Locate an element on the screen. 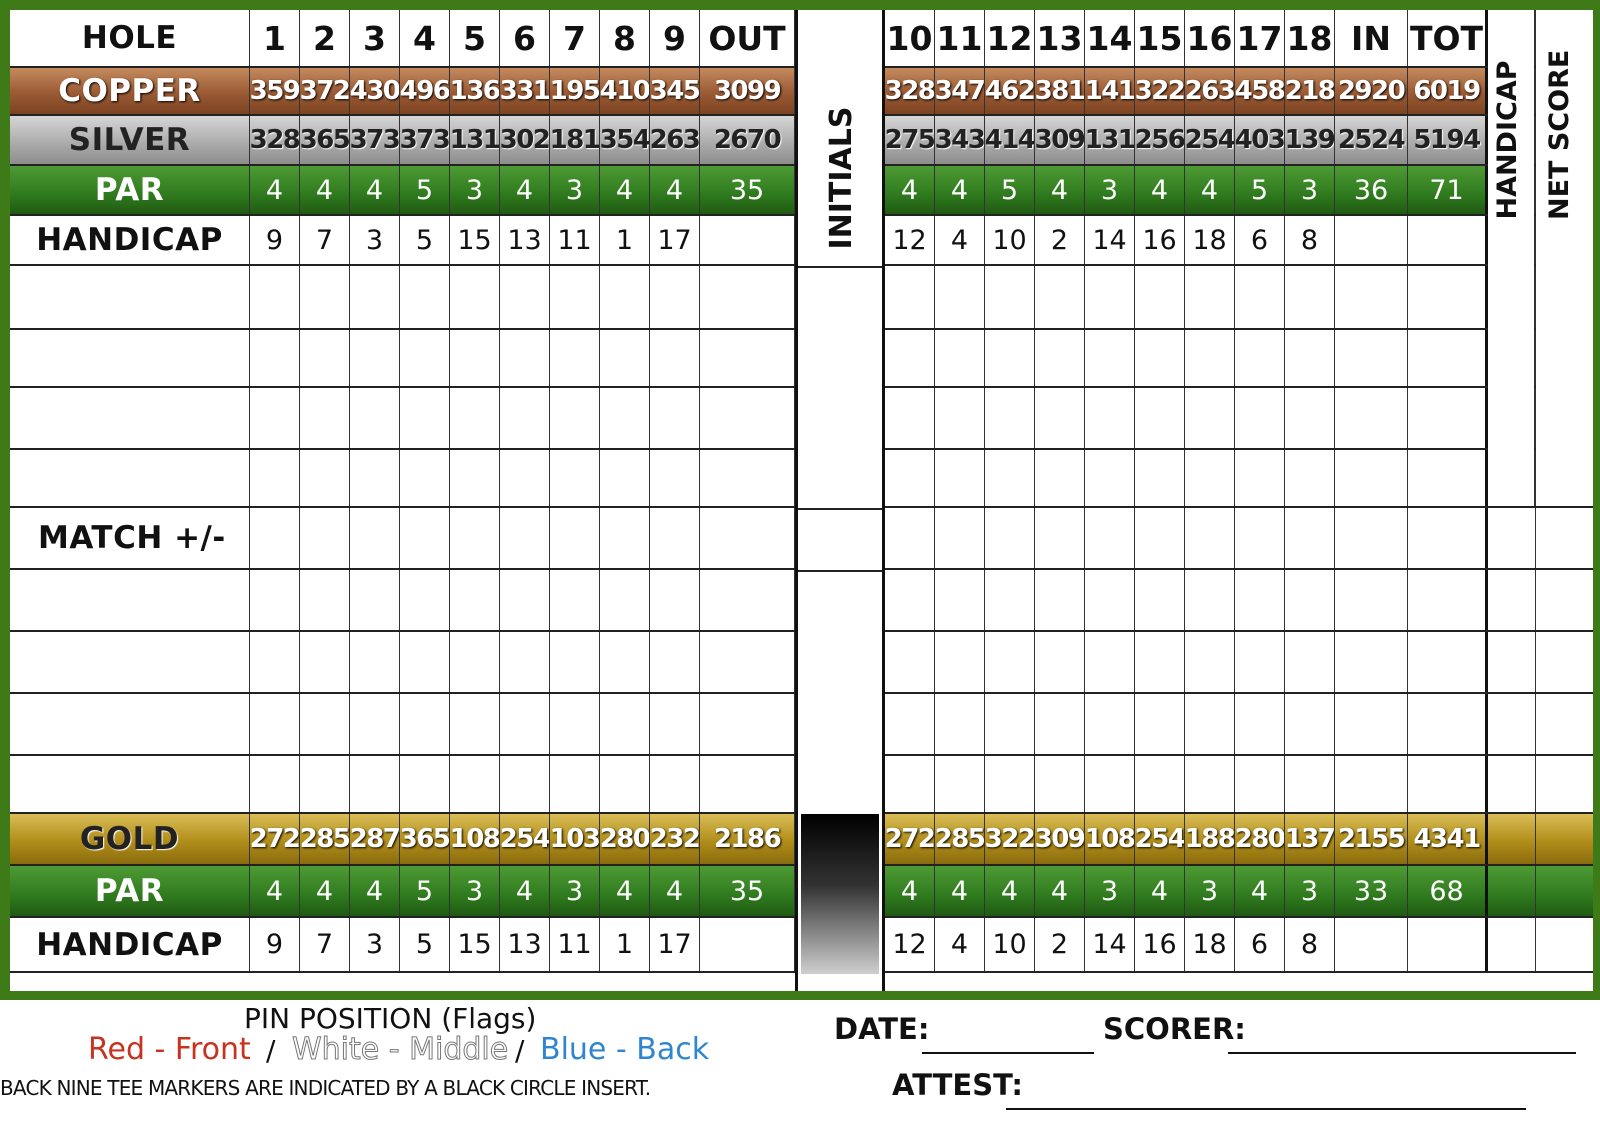 This screenshot has height=1122, width=1600. scorer-line is located at coordinates (1402, 1053).